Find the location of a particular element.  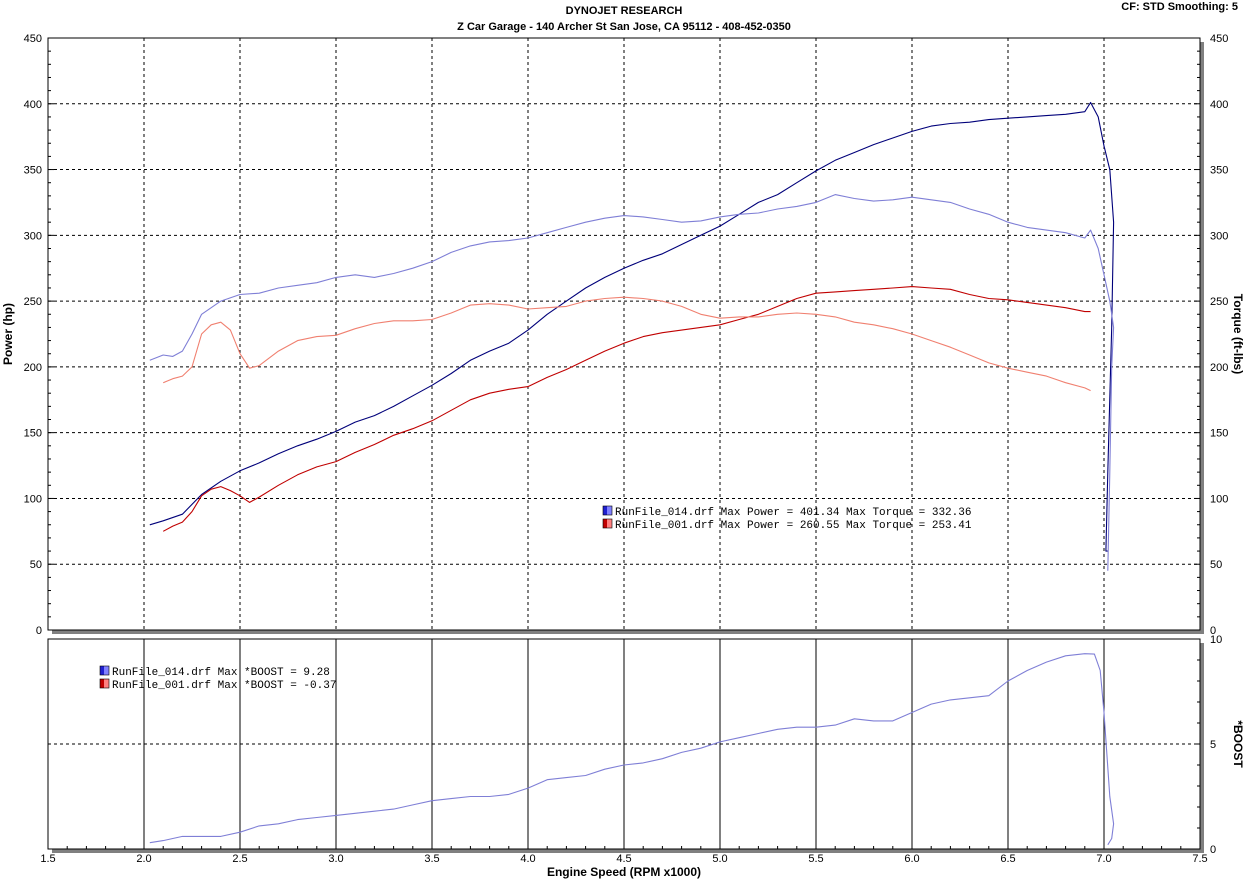

torque-tick-label: 100 is located at coordinates (1219, 499).